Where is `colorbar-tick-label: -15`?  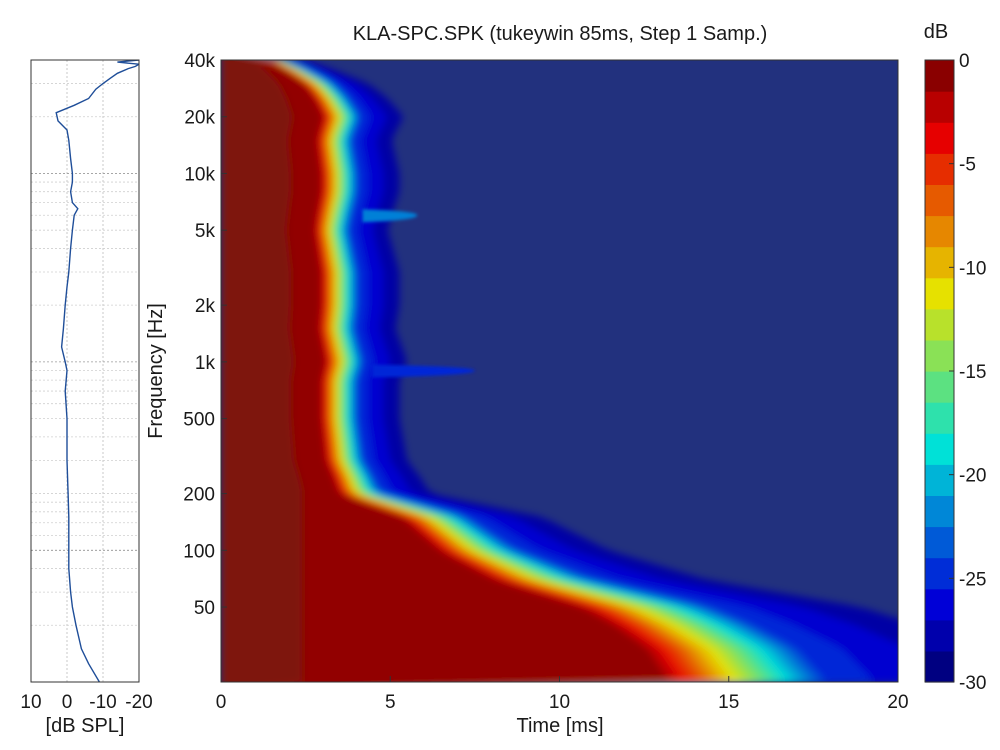 colorbar-tick-label: -15 is located at coordinates (972, 372).